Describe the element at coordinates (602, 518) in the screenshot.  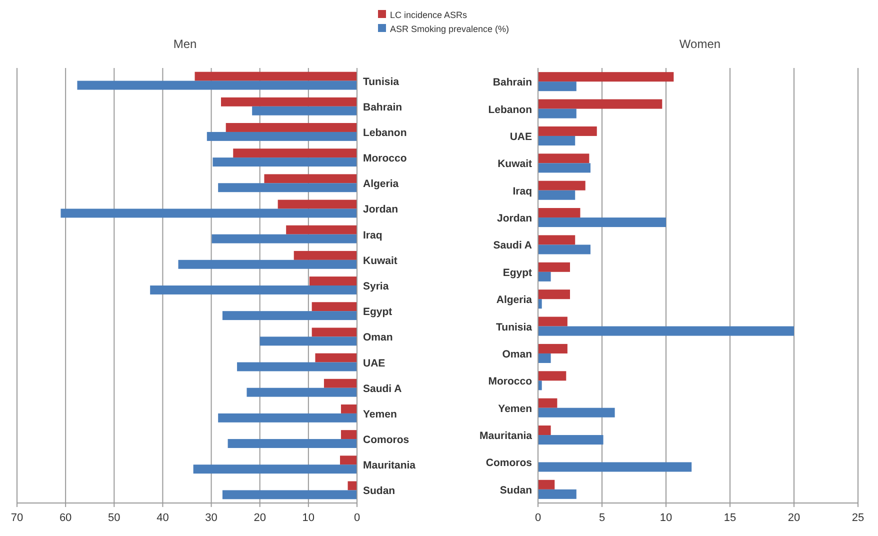
I see `x-tick-label: 5` at that location.